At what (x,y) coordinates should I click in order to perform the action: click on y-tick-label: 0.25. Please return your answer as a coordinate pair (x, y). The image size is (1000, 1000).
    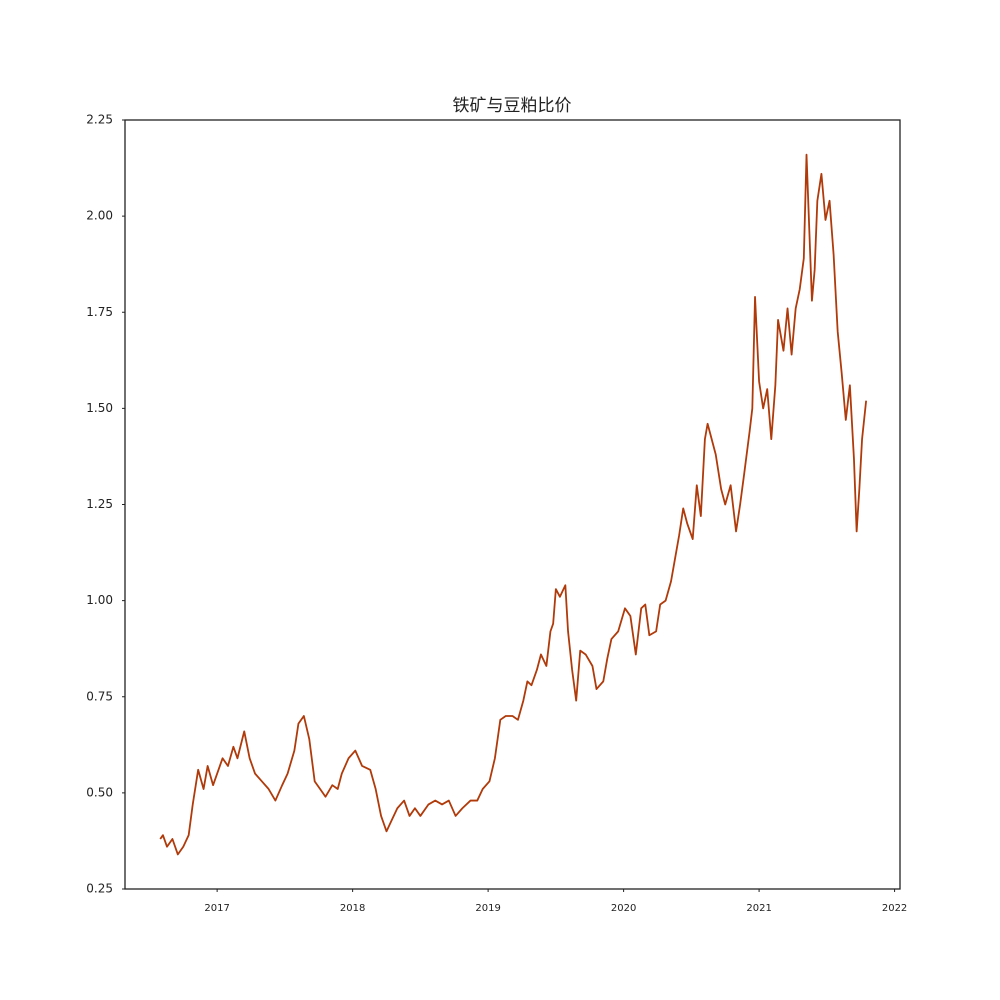
    Looking at the image, I should click on (99, 889).